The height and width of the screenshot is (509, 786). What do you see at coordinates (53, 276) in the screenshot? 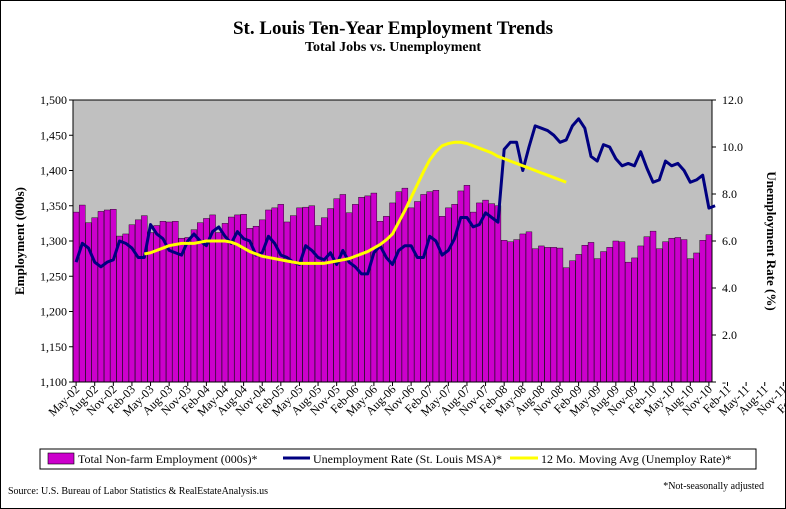
I see `y-tick-label: 1,250` at bounding box center [53, 276].